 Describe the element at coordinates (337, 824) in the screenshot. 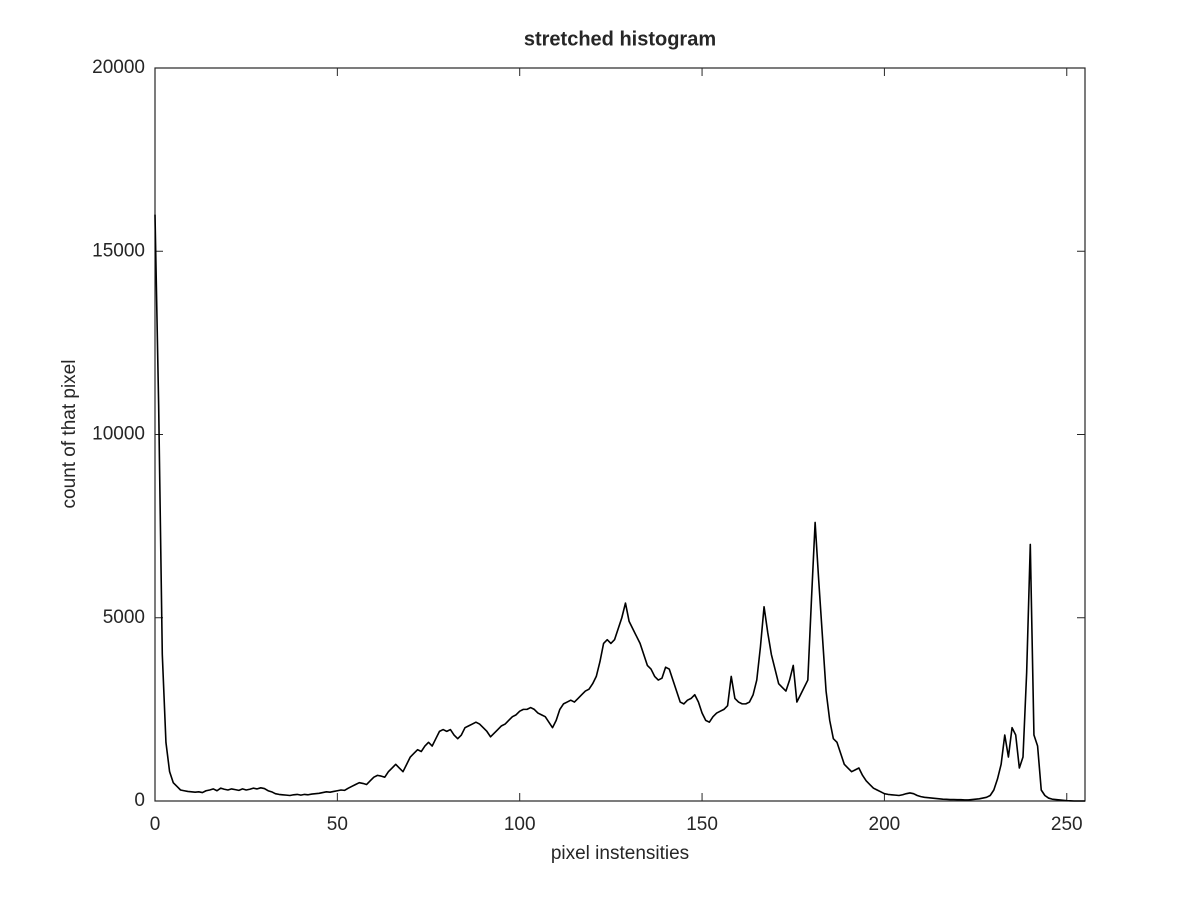

I see `x-tick-label: 50` at that location.